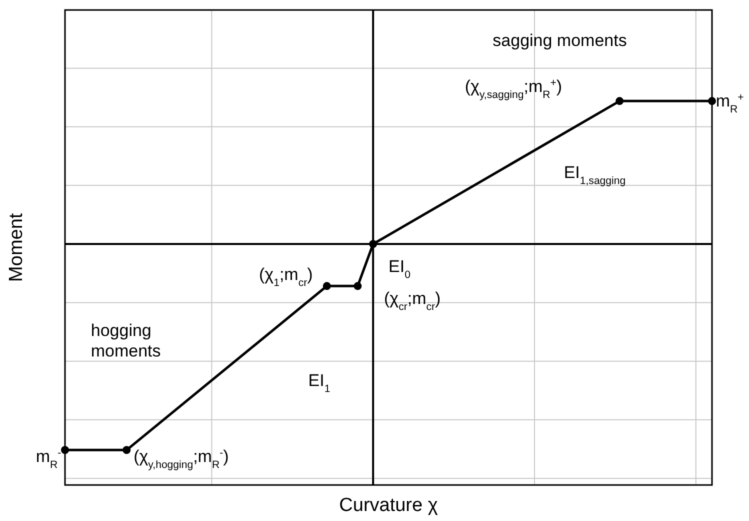 This screenshot has width=749, height=521. What do you see at coordinates (16, 247) in the screenshot?
I see `y-axis-title: Moment` at bounding box center [16, 247].